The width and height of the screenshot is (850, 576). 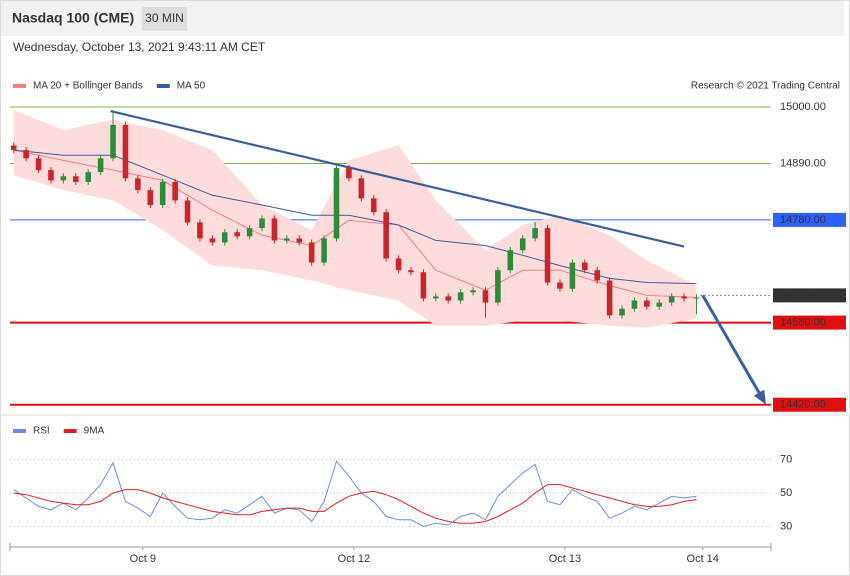 What do you see at coordinates (354, 559) in the screenshot?
I see `x-tick-label: Oct 12` at bounding box center [354, 559].